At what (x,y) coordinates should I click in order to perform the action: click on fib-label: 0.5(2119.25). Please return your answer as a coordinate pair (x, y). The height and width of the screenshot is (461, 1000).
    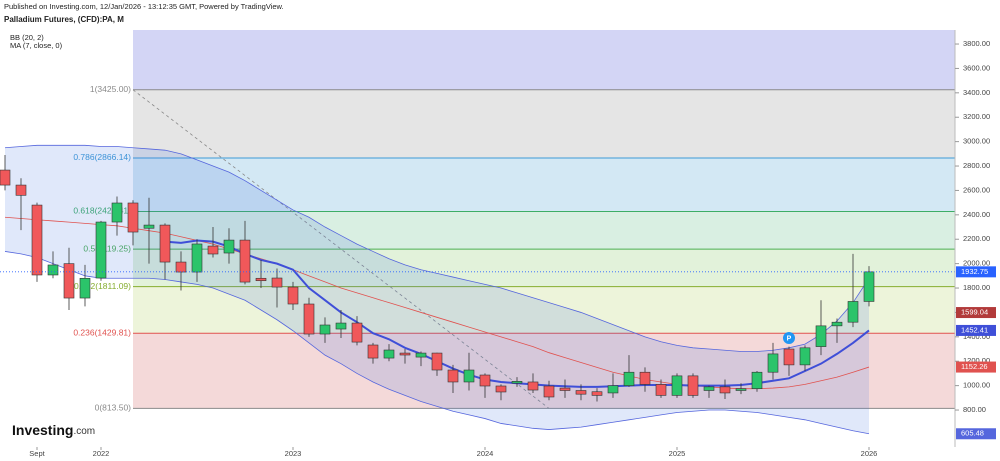
    Looking at the image, I should click on (107, 248).